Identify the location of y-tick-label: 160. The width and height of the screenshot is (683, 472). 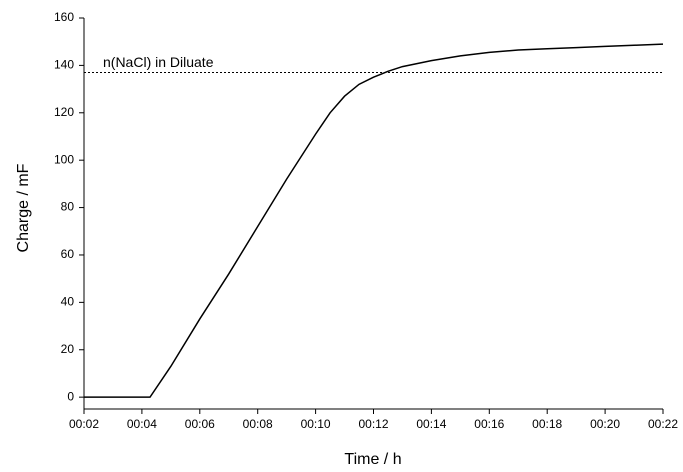
(64, 17).